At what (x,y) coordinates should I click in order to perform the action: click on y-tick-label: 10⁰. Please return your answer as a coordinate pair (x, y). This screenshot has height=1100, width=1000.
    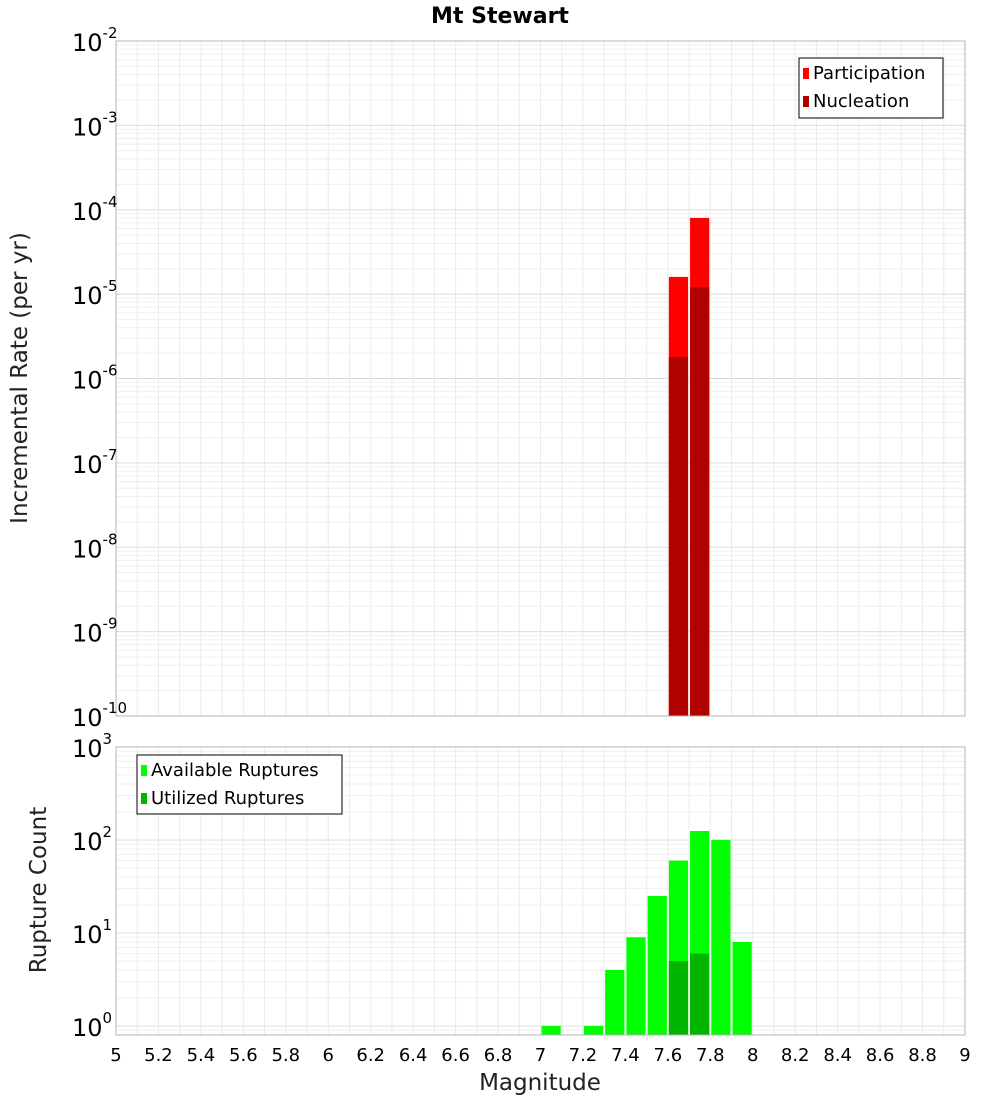
    Looking at the image, I should click on (92, 1025).